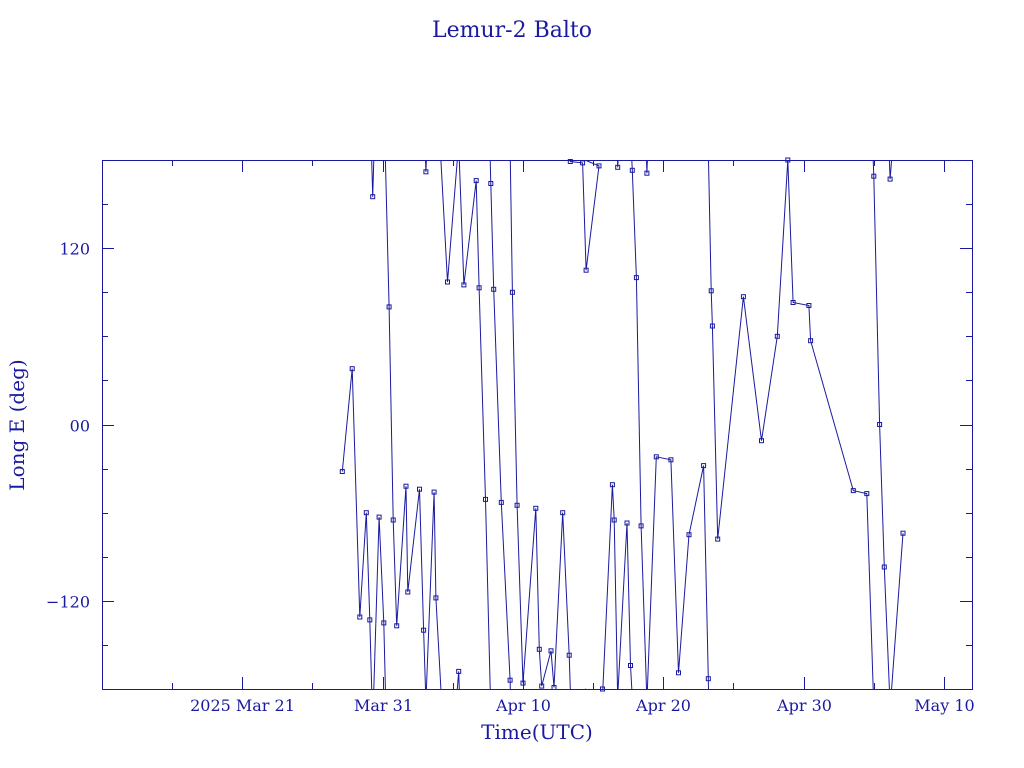 This screenshot has width=1024, height=768. Describe the element at coordinates (68, 602) in the screenshot. I see `y-tick-label: −120` at that location.